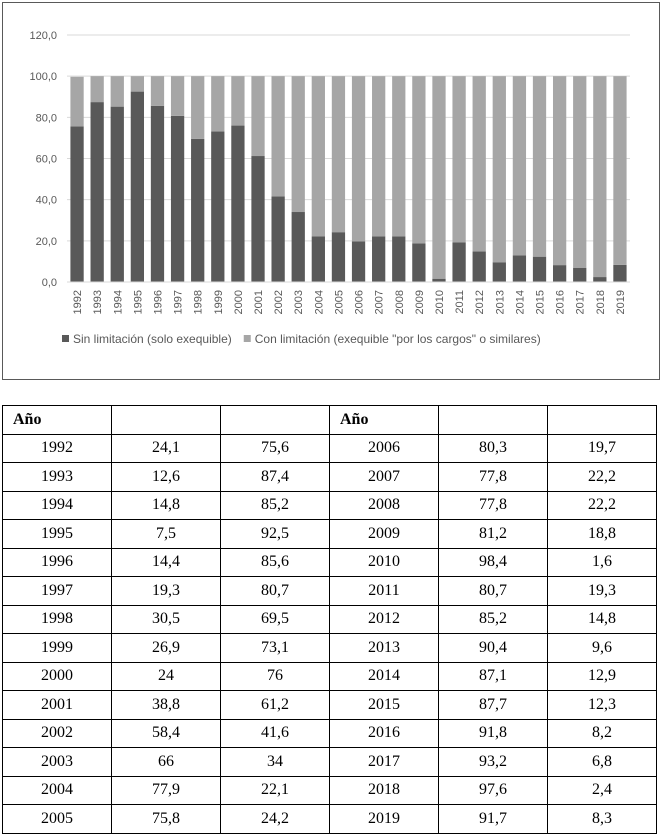 The height and width of the screenshot is (835, 662). What do you see at coordinates (138, 302) in the screenshot?
I see `x-tick-label: 1995` at bounding box center [138, 302].